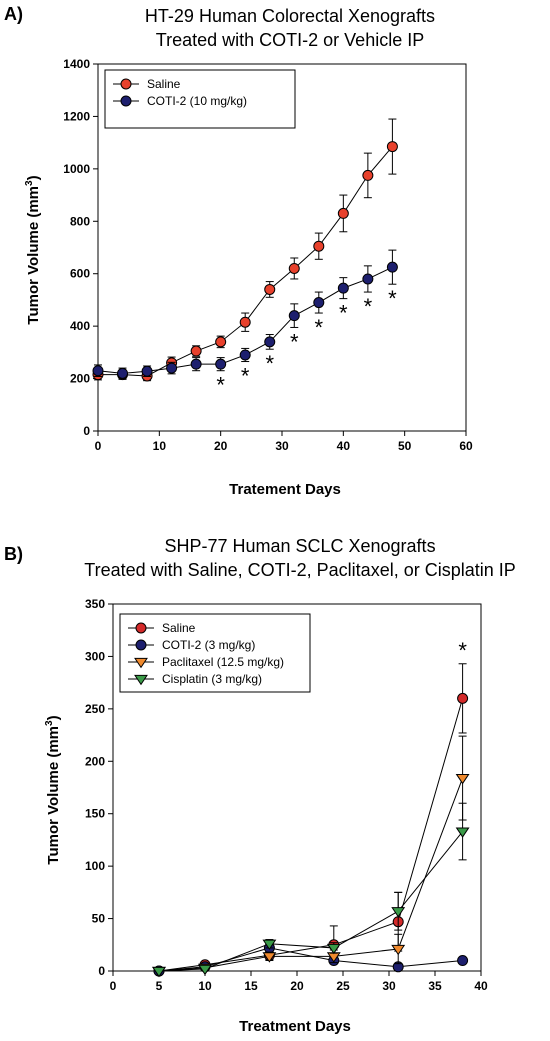 This screenshot has height=1041, width=550. Describe the element at coordinates (389, 986) in the screenshot. I see `x-tick-label: 30` at that location.